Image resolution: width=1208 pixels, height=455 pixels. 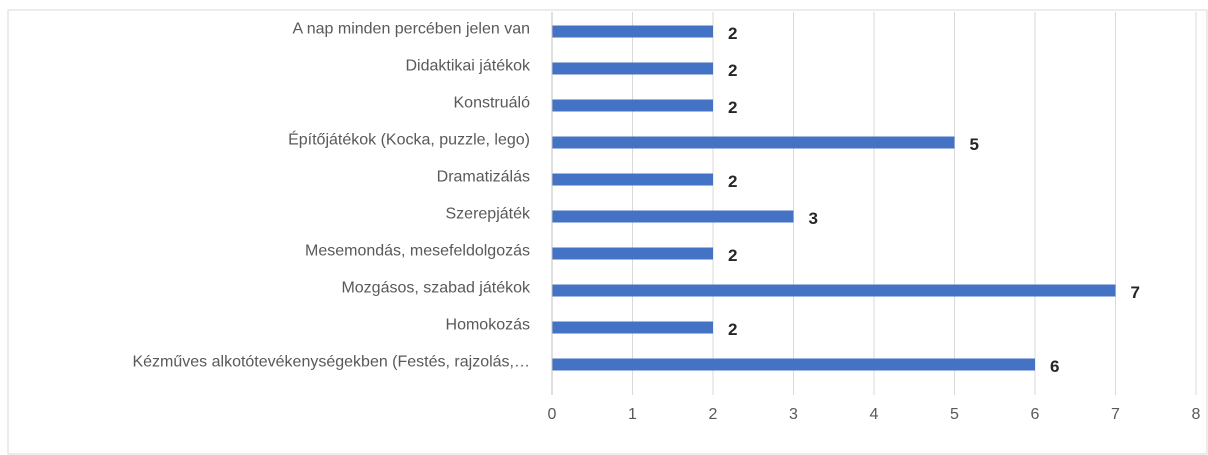 I want to click on x-tick-label: 7, so click(x=1115, y=414).